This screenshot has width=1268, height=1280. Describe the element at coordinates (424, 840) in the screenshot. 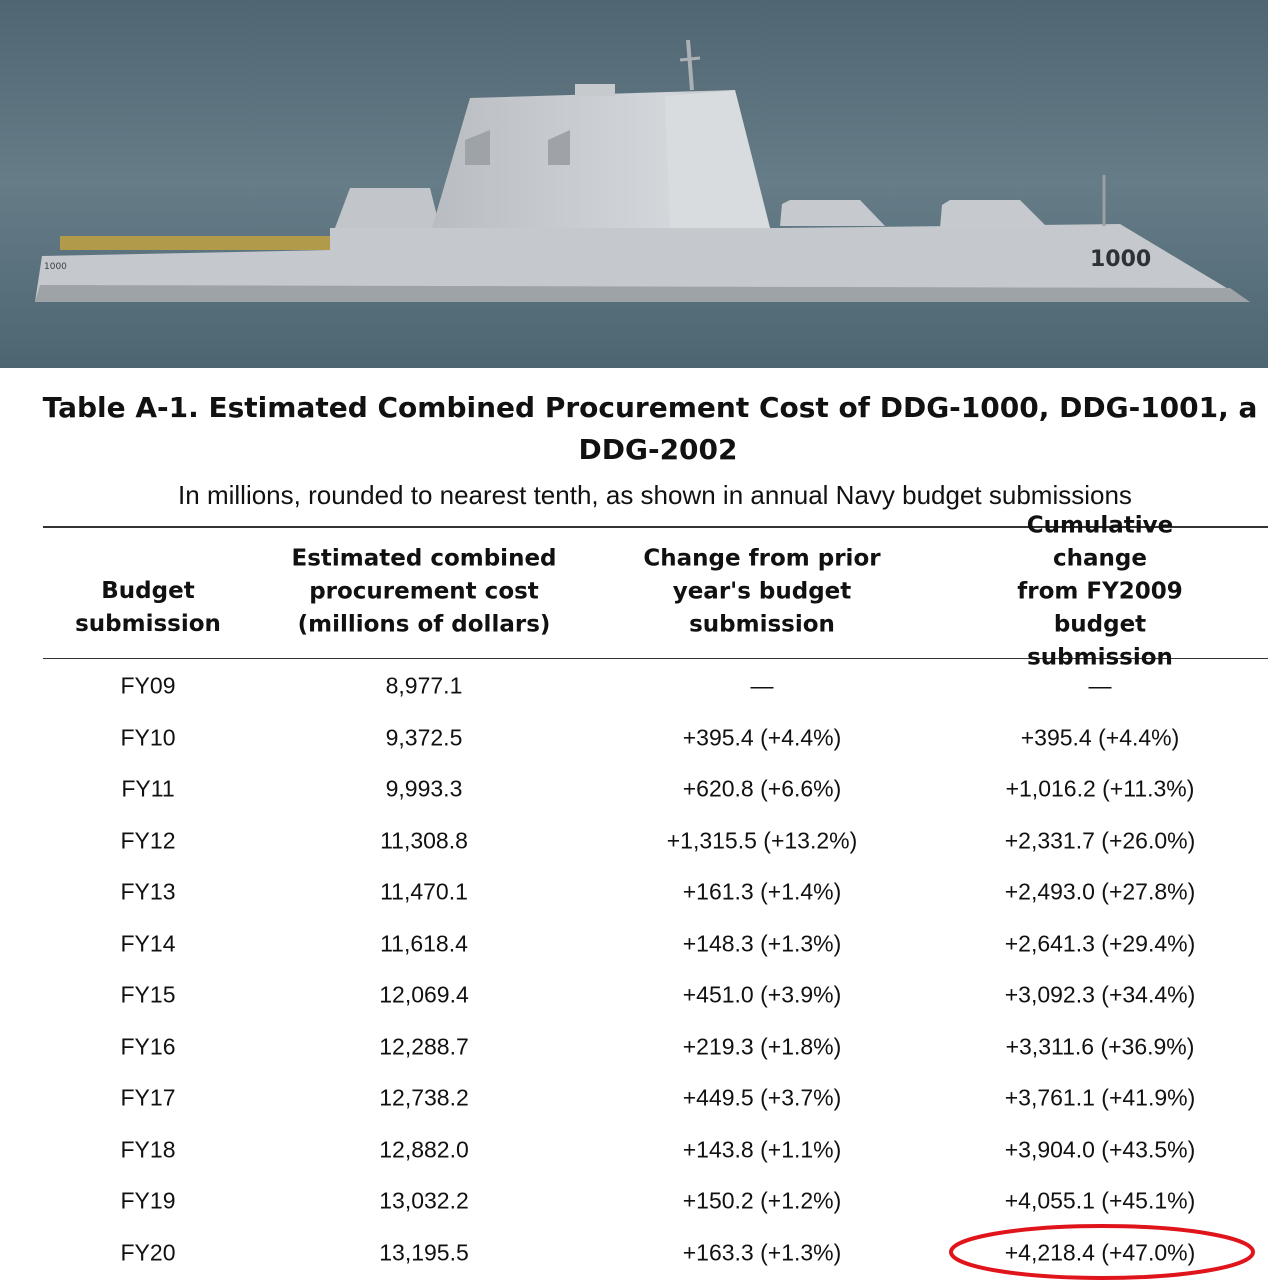

I see `table-cell: 11,308.8` at that location.